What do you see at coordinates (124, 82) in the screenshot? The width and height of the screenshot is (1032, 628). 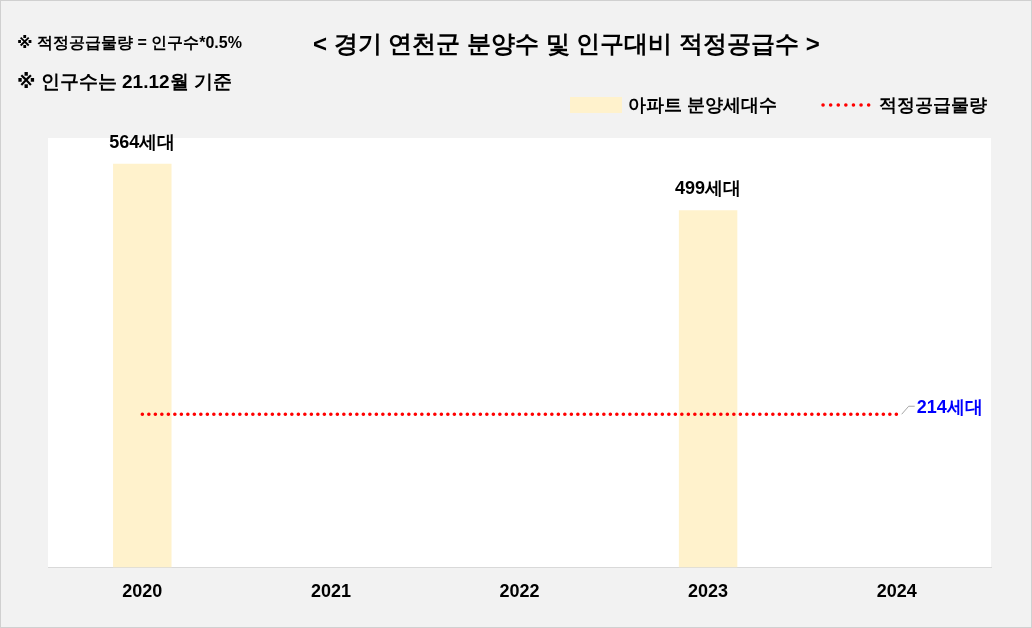 I see `text: ※ 인구수는 21.12월 기준` at bounding box center [124, 82].